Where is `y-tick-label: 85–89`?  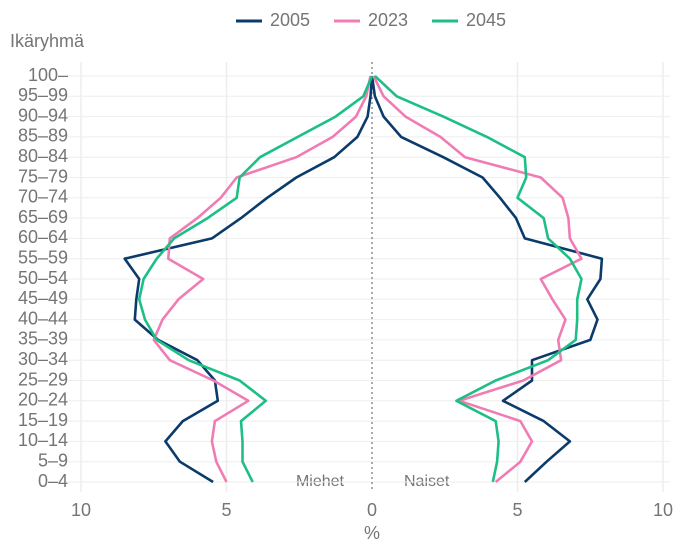 y-tick-label: 85–89 is located at coordinates (43, 136).